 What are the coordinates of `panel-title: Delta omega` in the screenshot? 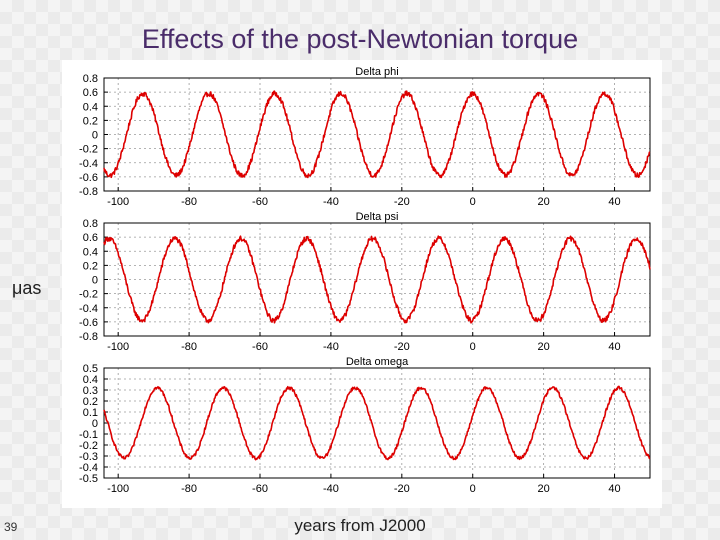 It's located at (377, 362).